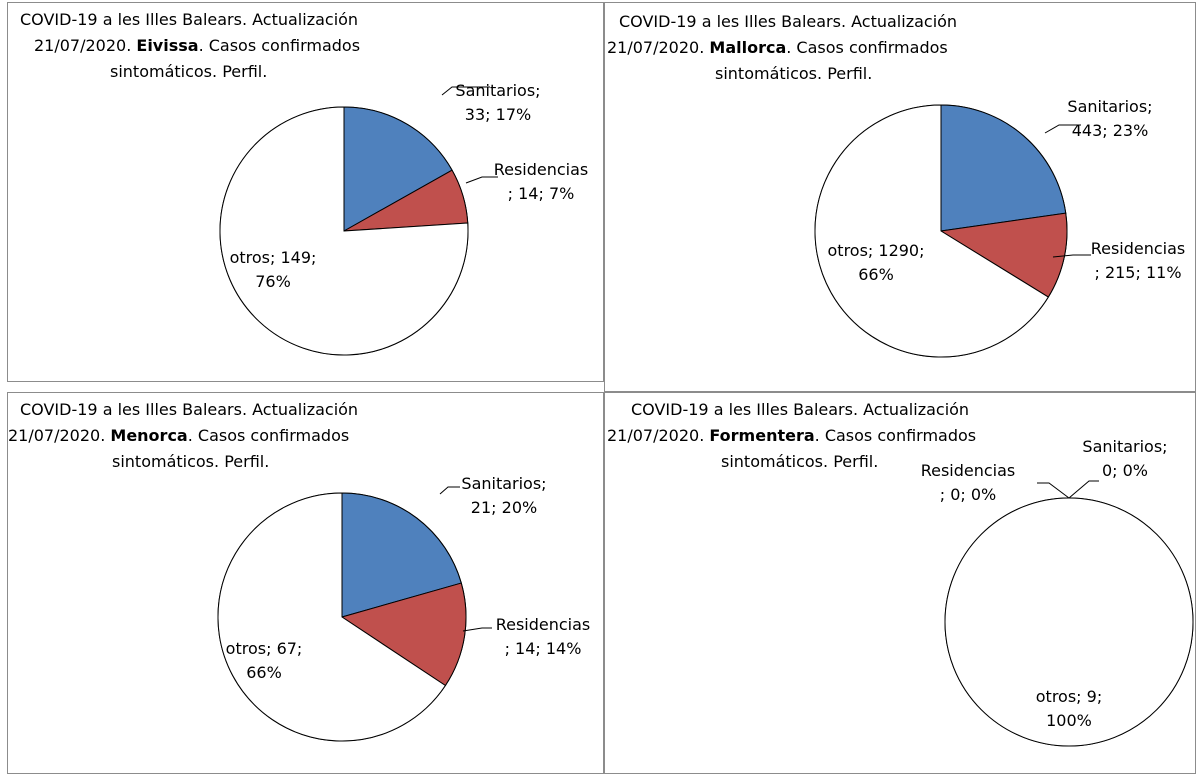 The width and height of the screenshot is (1198, 776). I want to click on label-residencias: Residencias; 215; 11%, so click(1138, 260).